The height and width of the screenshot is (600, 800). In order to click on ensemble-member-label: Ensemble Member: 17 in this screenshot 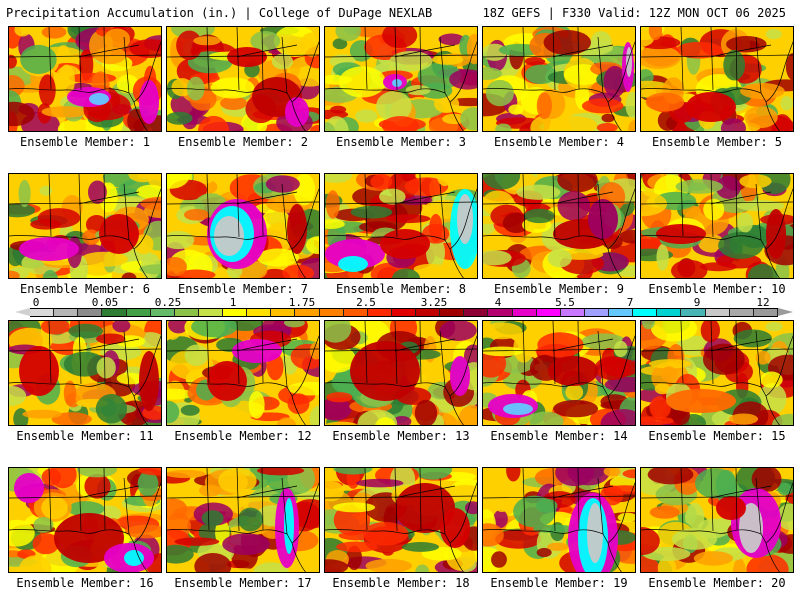, I will do `click(243, 583)`.